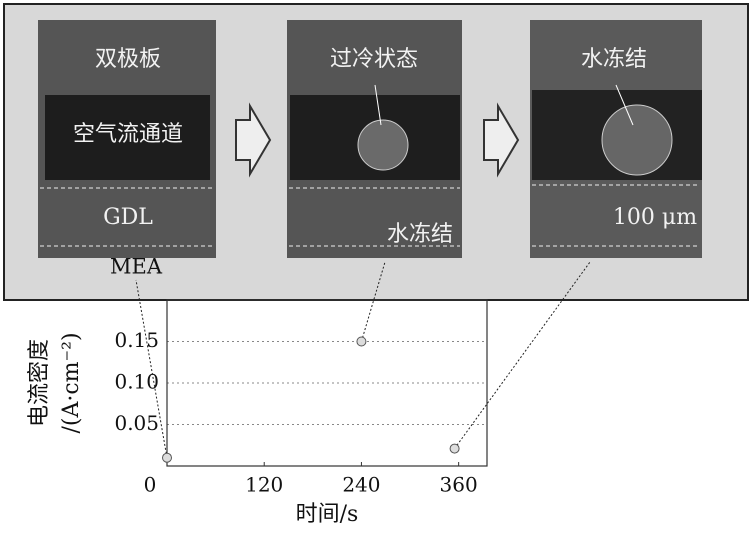 This screenshot has width=752, height=534. I want to click on plot-frame, so click(327, 383).